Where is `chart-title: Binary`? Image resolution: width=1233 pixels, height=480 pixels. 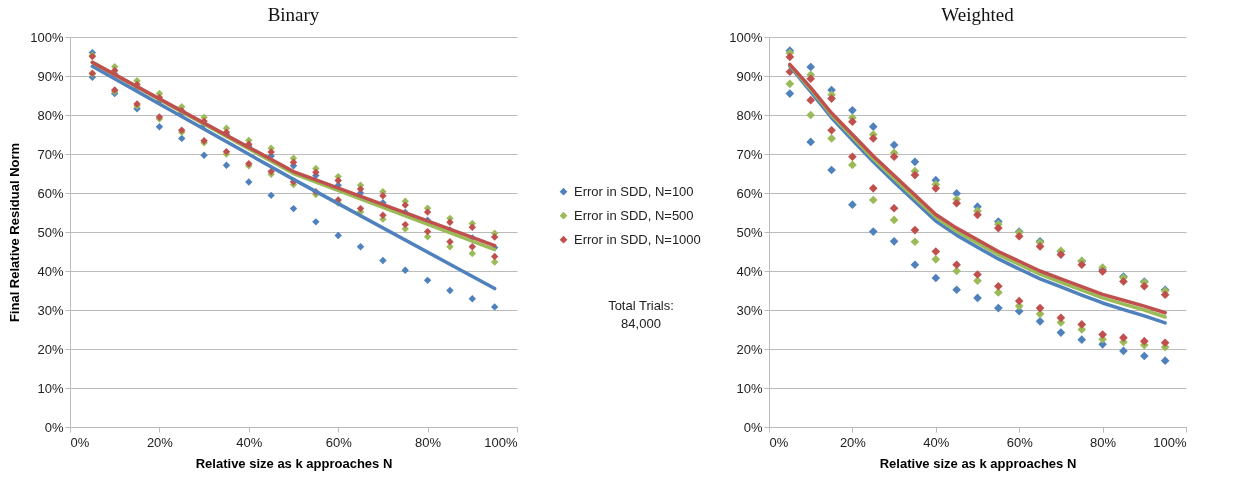 chart-title: Binary is located at coordinates (293, 14).